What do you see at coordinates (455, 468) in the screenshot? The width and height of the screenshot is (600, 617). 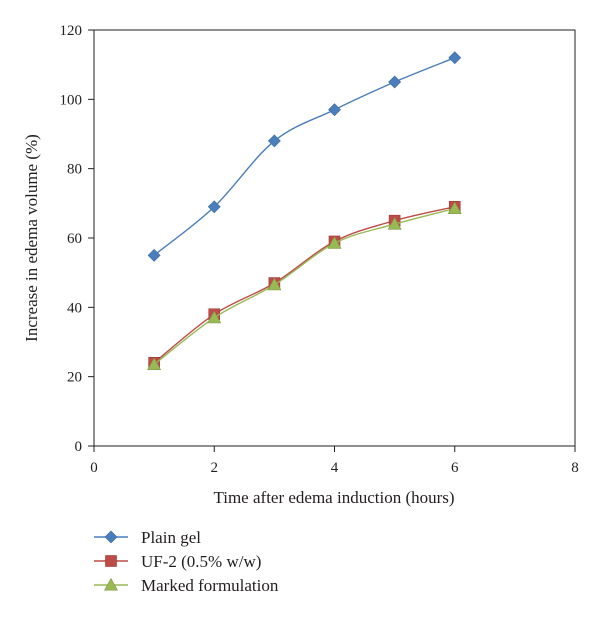 I see `x-tick-label: 6` at bounding box center [455, 468].